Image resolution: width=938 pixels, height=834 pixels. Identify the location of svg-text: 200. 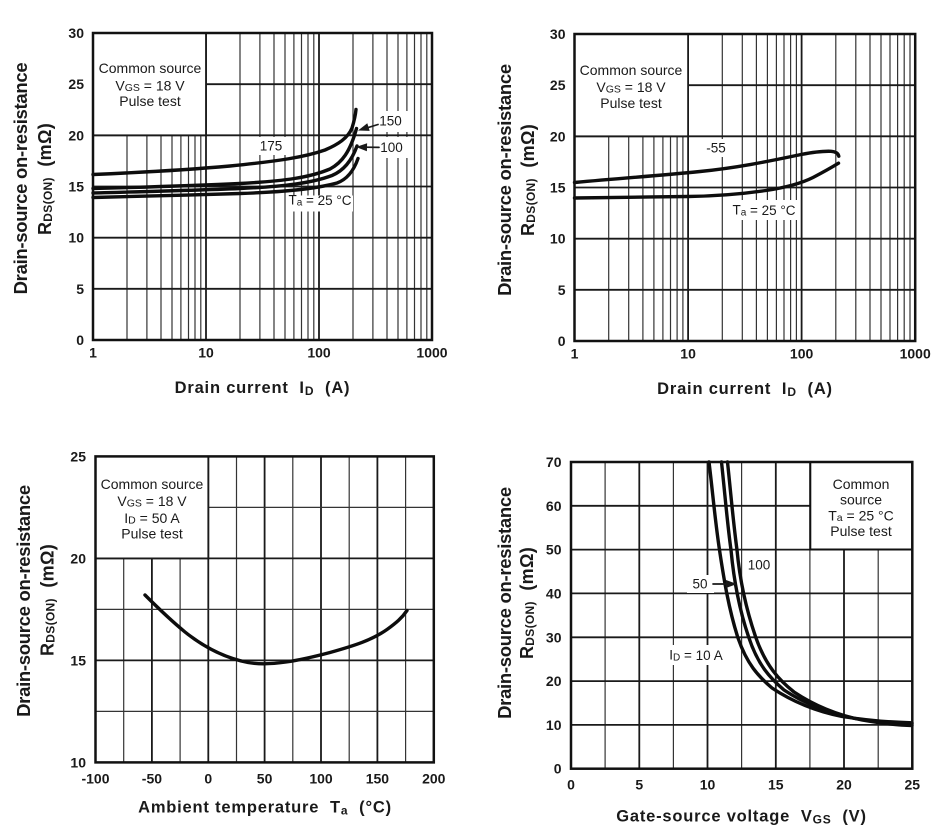
(434, 779).